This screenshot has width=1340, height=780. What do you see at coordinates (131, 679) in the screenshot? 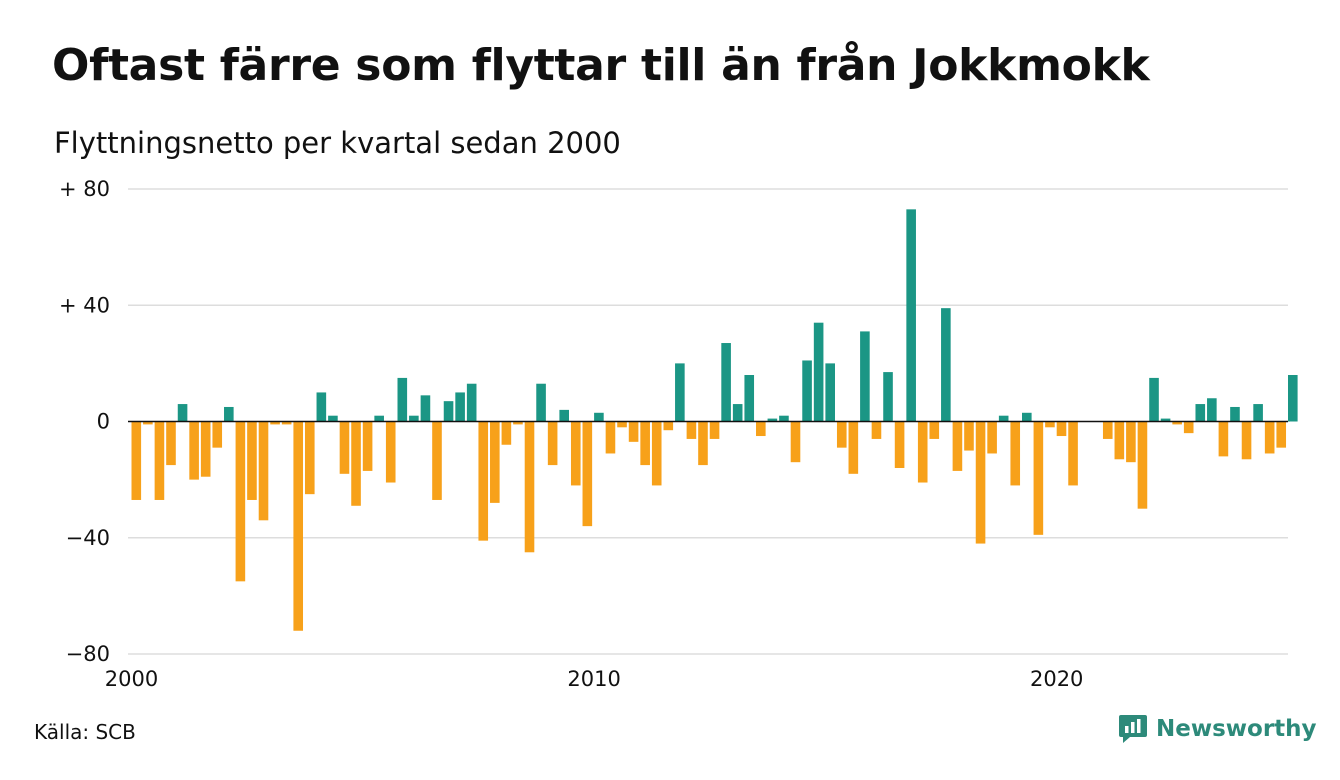
I see `x-tick-label: 2000` at bounding box center [131, 679].